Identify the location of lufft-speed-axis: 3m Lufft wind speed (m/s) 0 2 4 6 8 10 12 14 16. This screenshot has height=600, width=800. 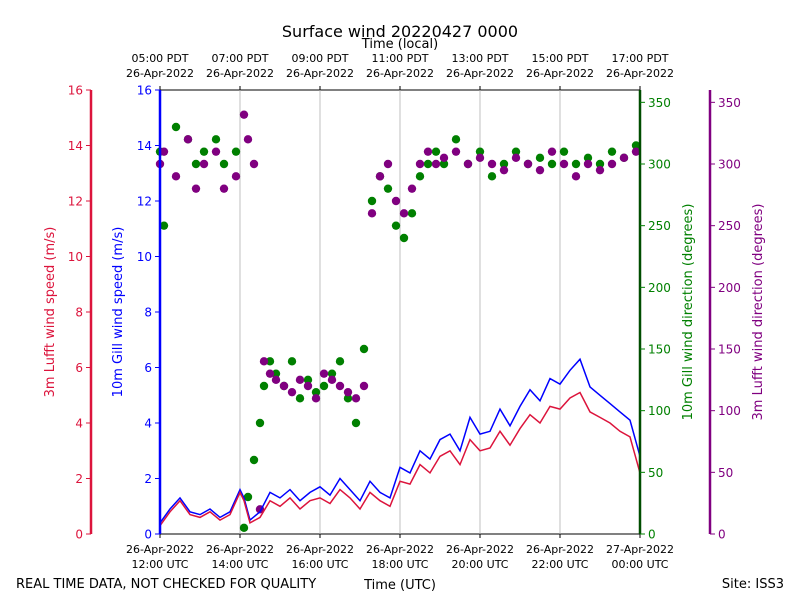
(68, 313).